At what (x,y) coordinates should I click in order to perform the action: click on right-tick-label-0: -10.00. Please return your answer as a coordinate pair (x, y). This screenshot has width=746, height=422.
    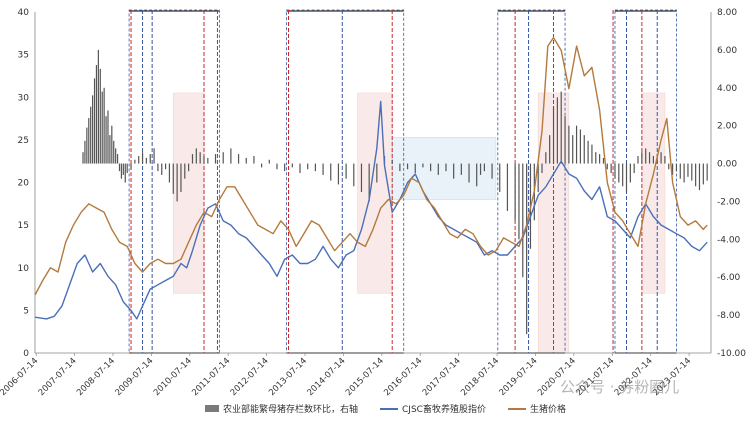
    Looking at the image, I should click on (731, 354).